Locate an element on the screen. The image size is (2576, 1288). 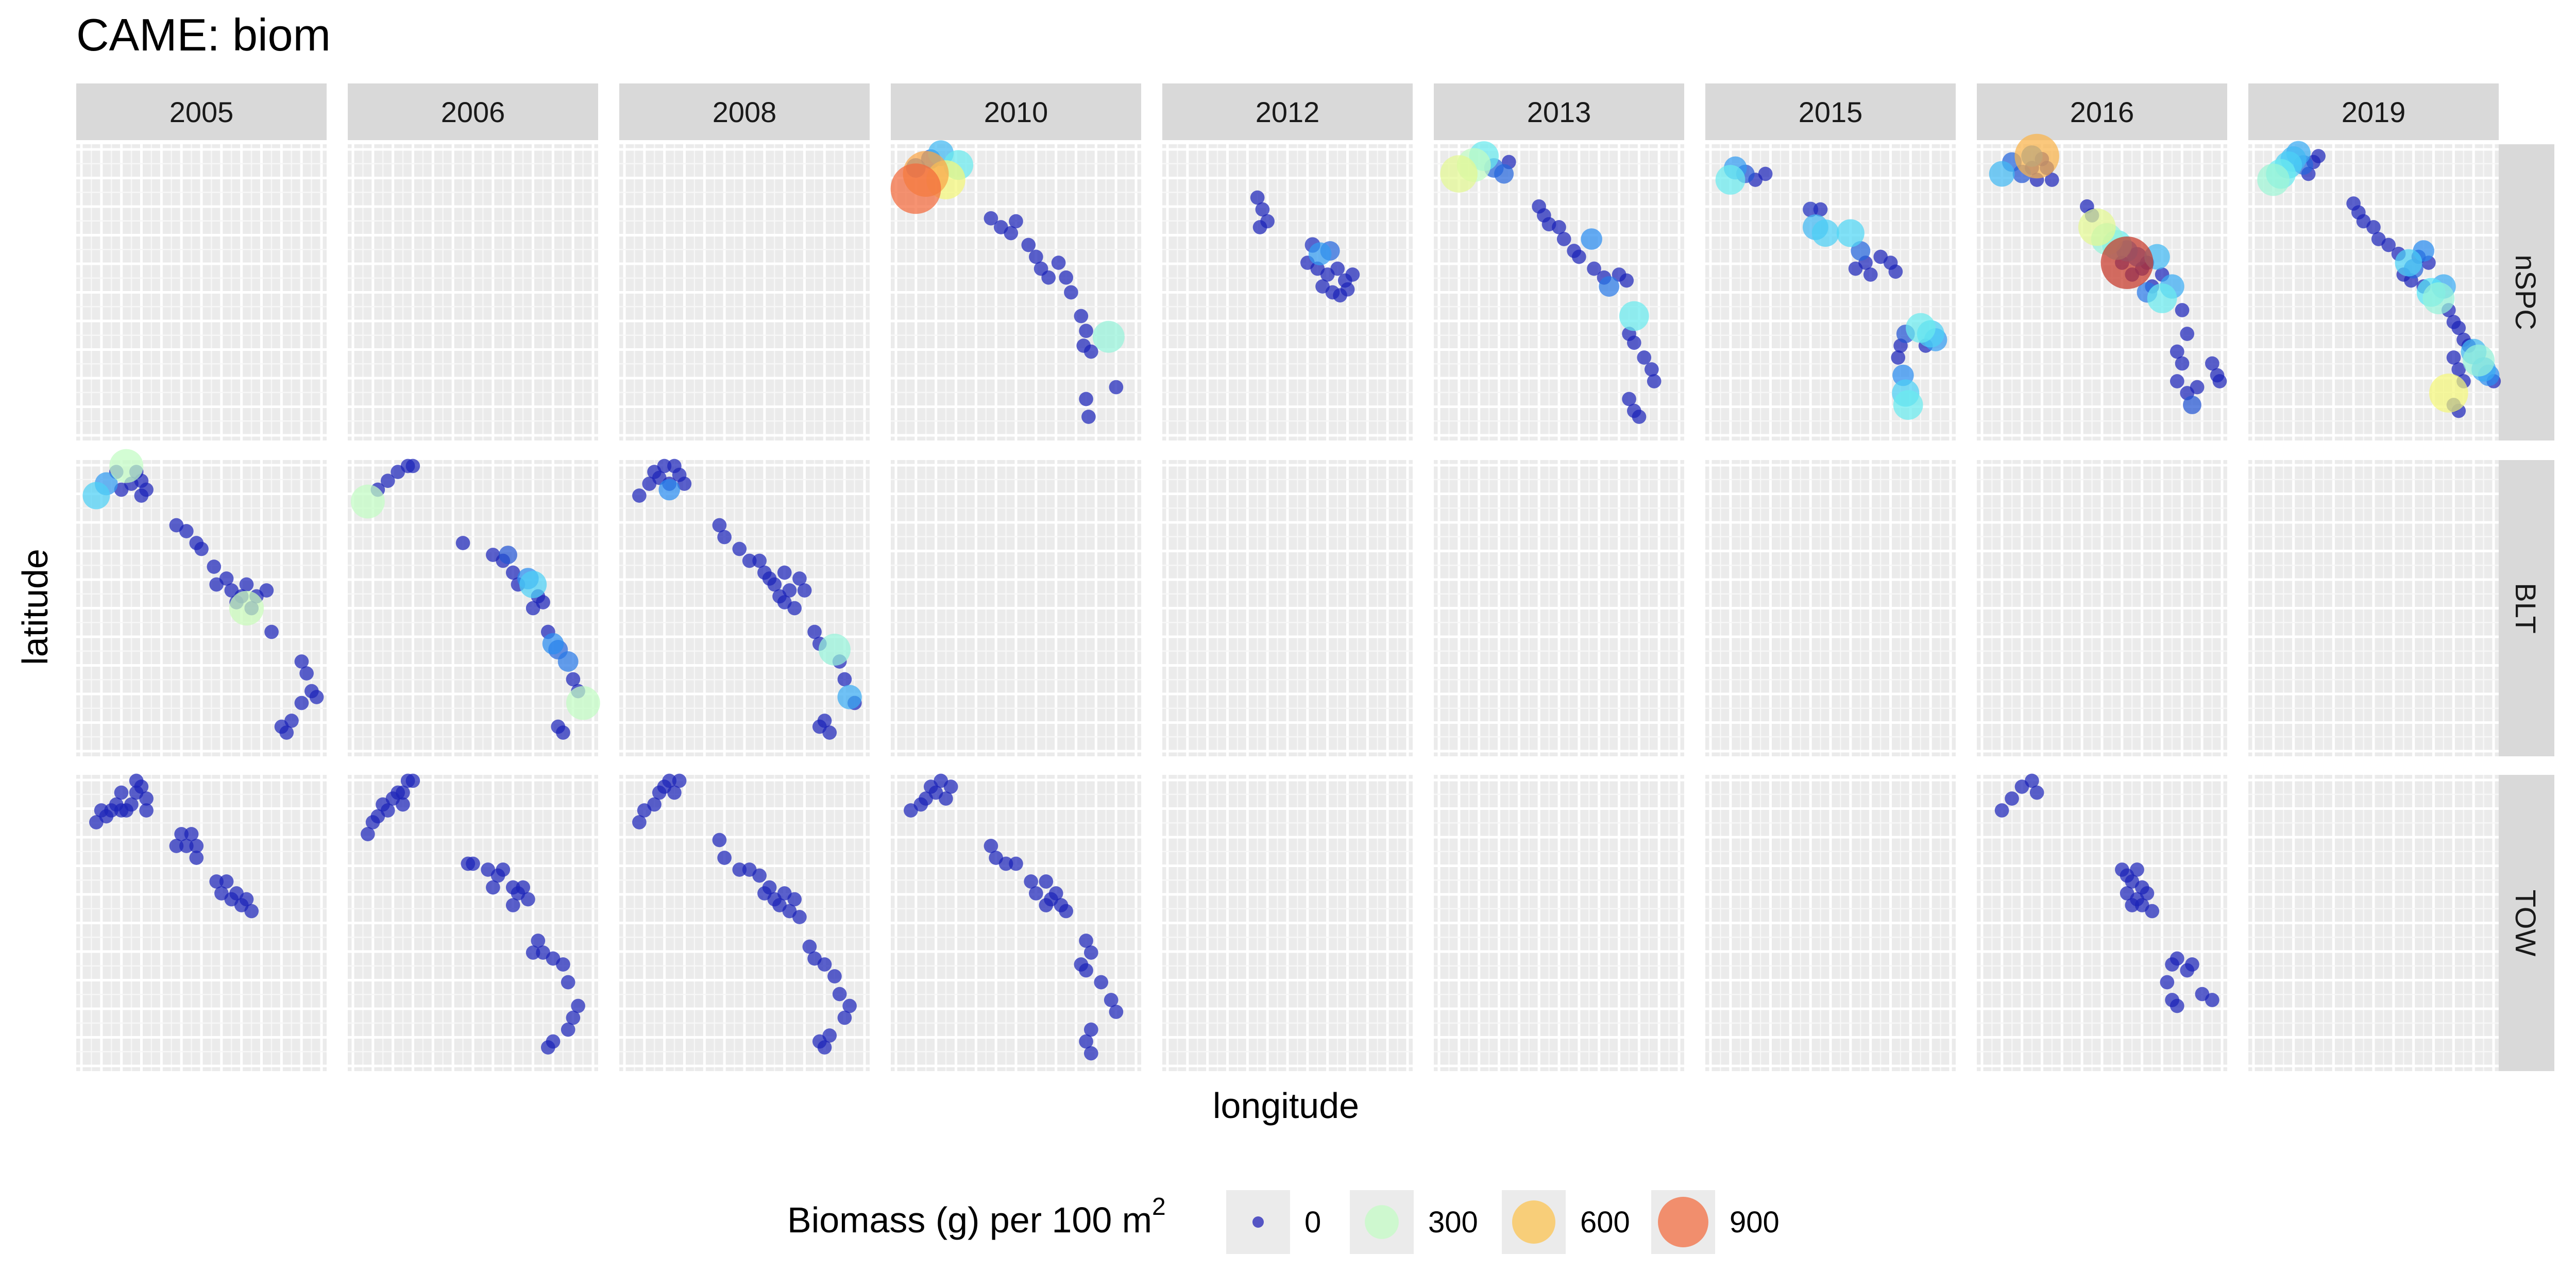
panel-tow-2008 is located at coordinates (744, 922).